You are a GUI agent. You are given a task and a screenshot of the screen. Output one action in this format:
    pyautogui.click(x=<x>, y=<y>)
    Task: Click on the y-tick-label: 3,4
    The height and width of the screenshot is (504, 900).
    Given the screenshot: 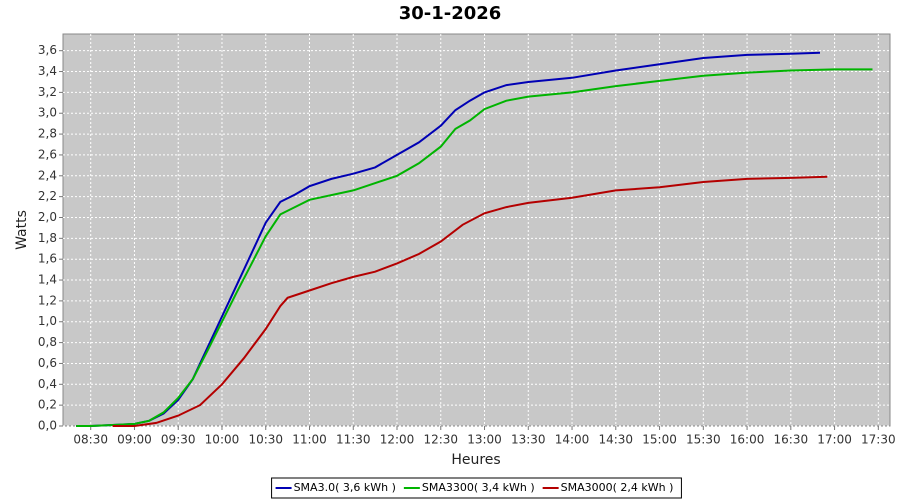 What is the action you would take?
    pyautogui.click(x=47, y=71)
    